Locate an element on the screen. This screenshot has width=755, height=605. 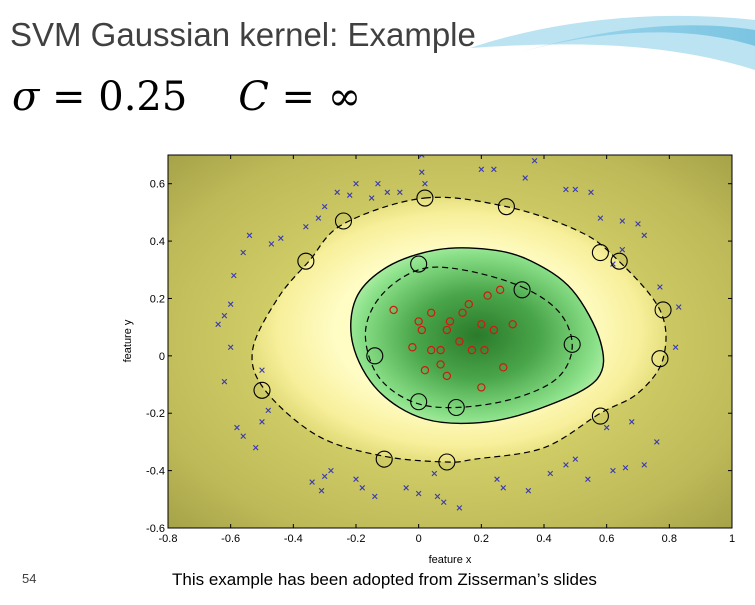
x-tick-label: -0.2 is located at coordinates (356, 539).